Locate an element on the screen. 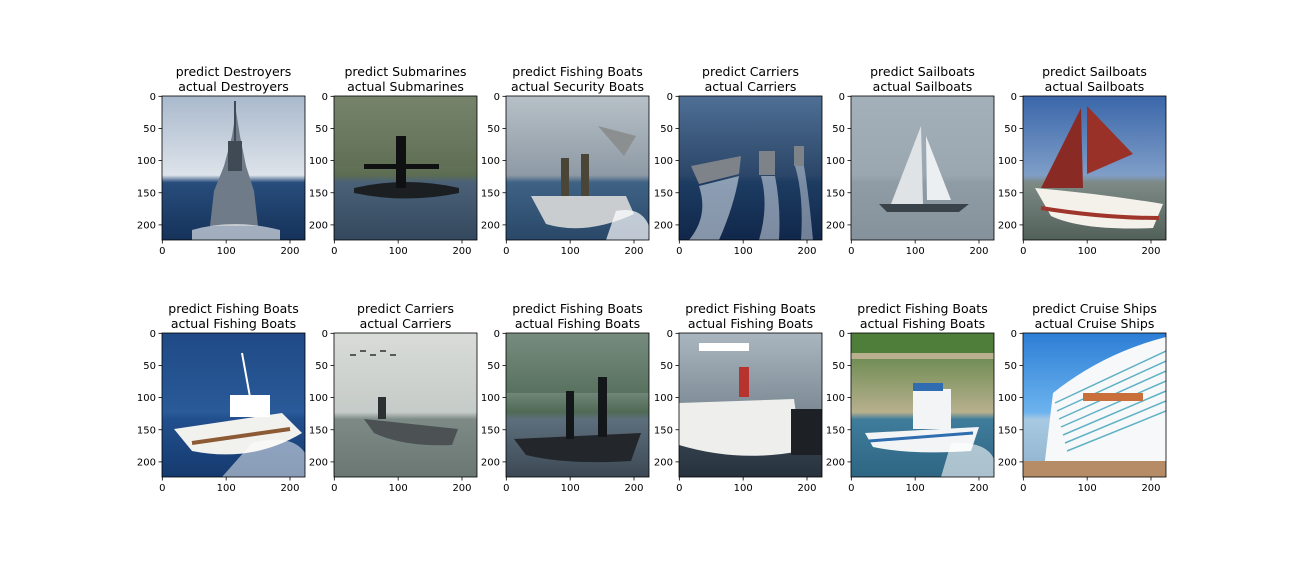 The width and height of the screenshot is (1296, 576). sailboat-photo is located at coordinates (922, 168).